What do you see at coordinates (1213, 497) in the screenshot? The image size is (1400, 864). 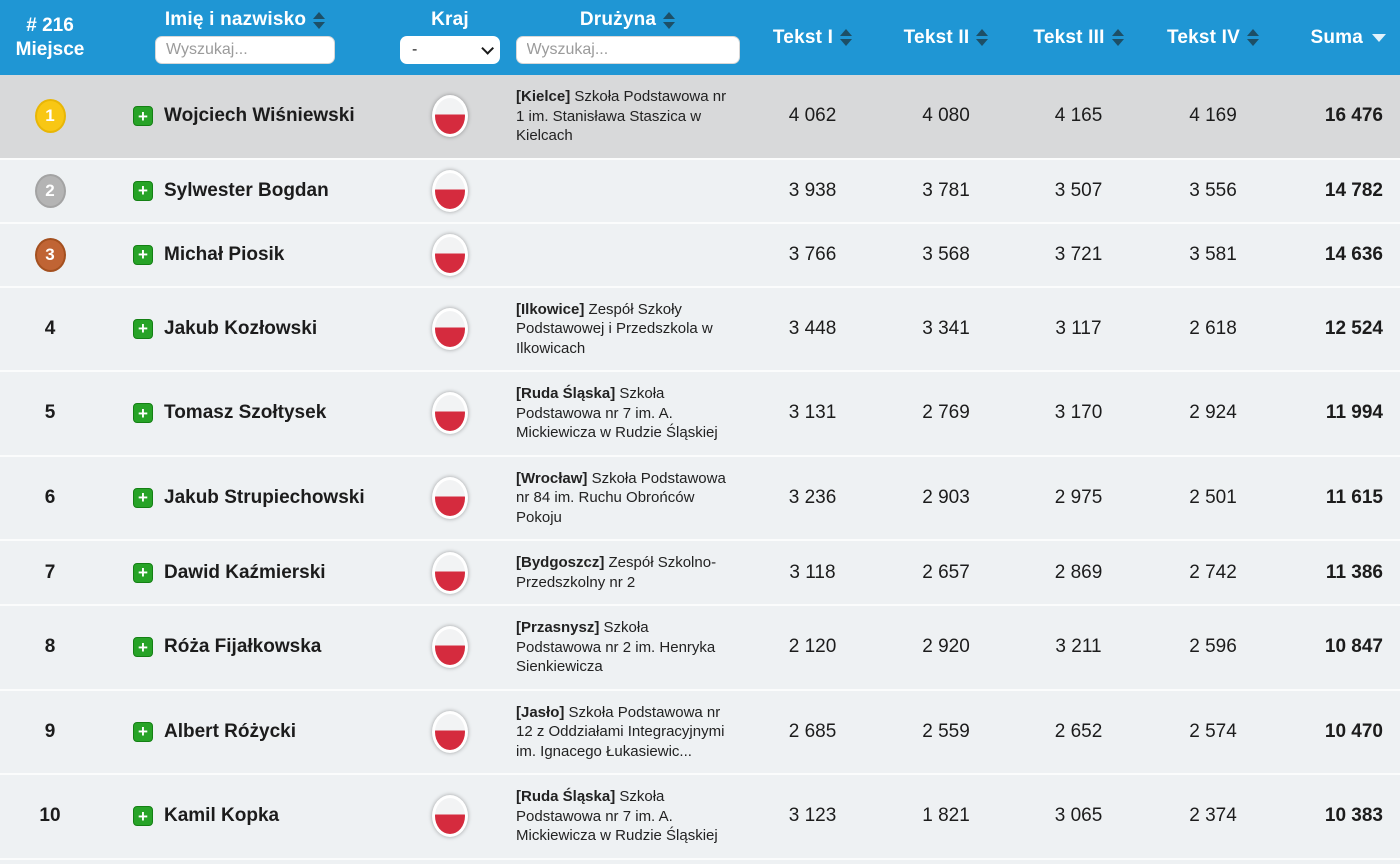 I see `tekst4-value: 2 501` at bounding box center [1213, 497].